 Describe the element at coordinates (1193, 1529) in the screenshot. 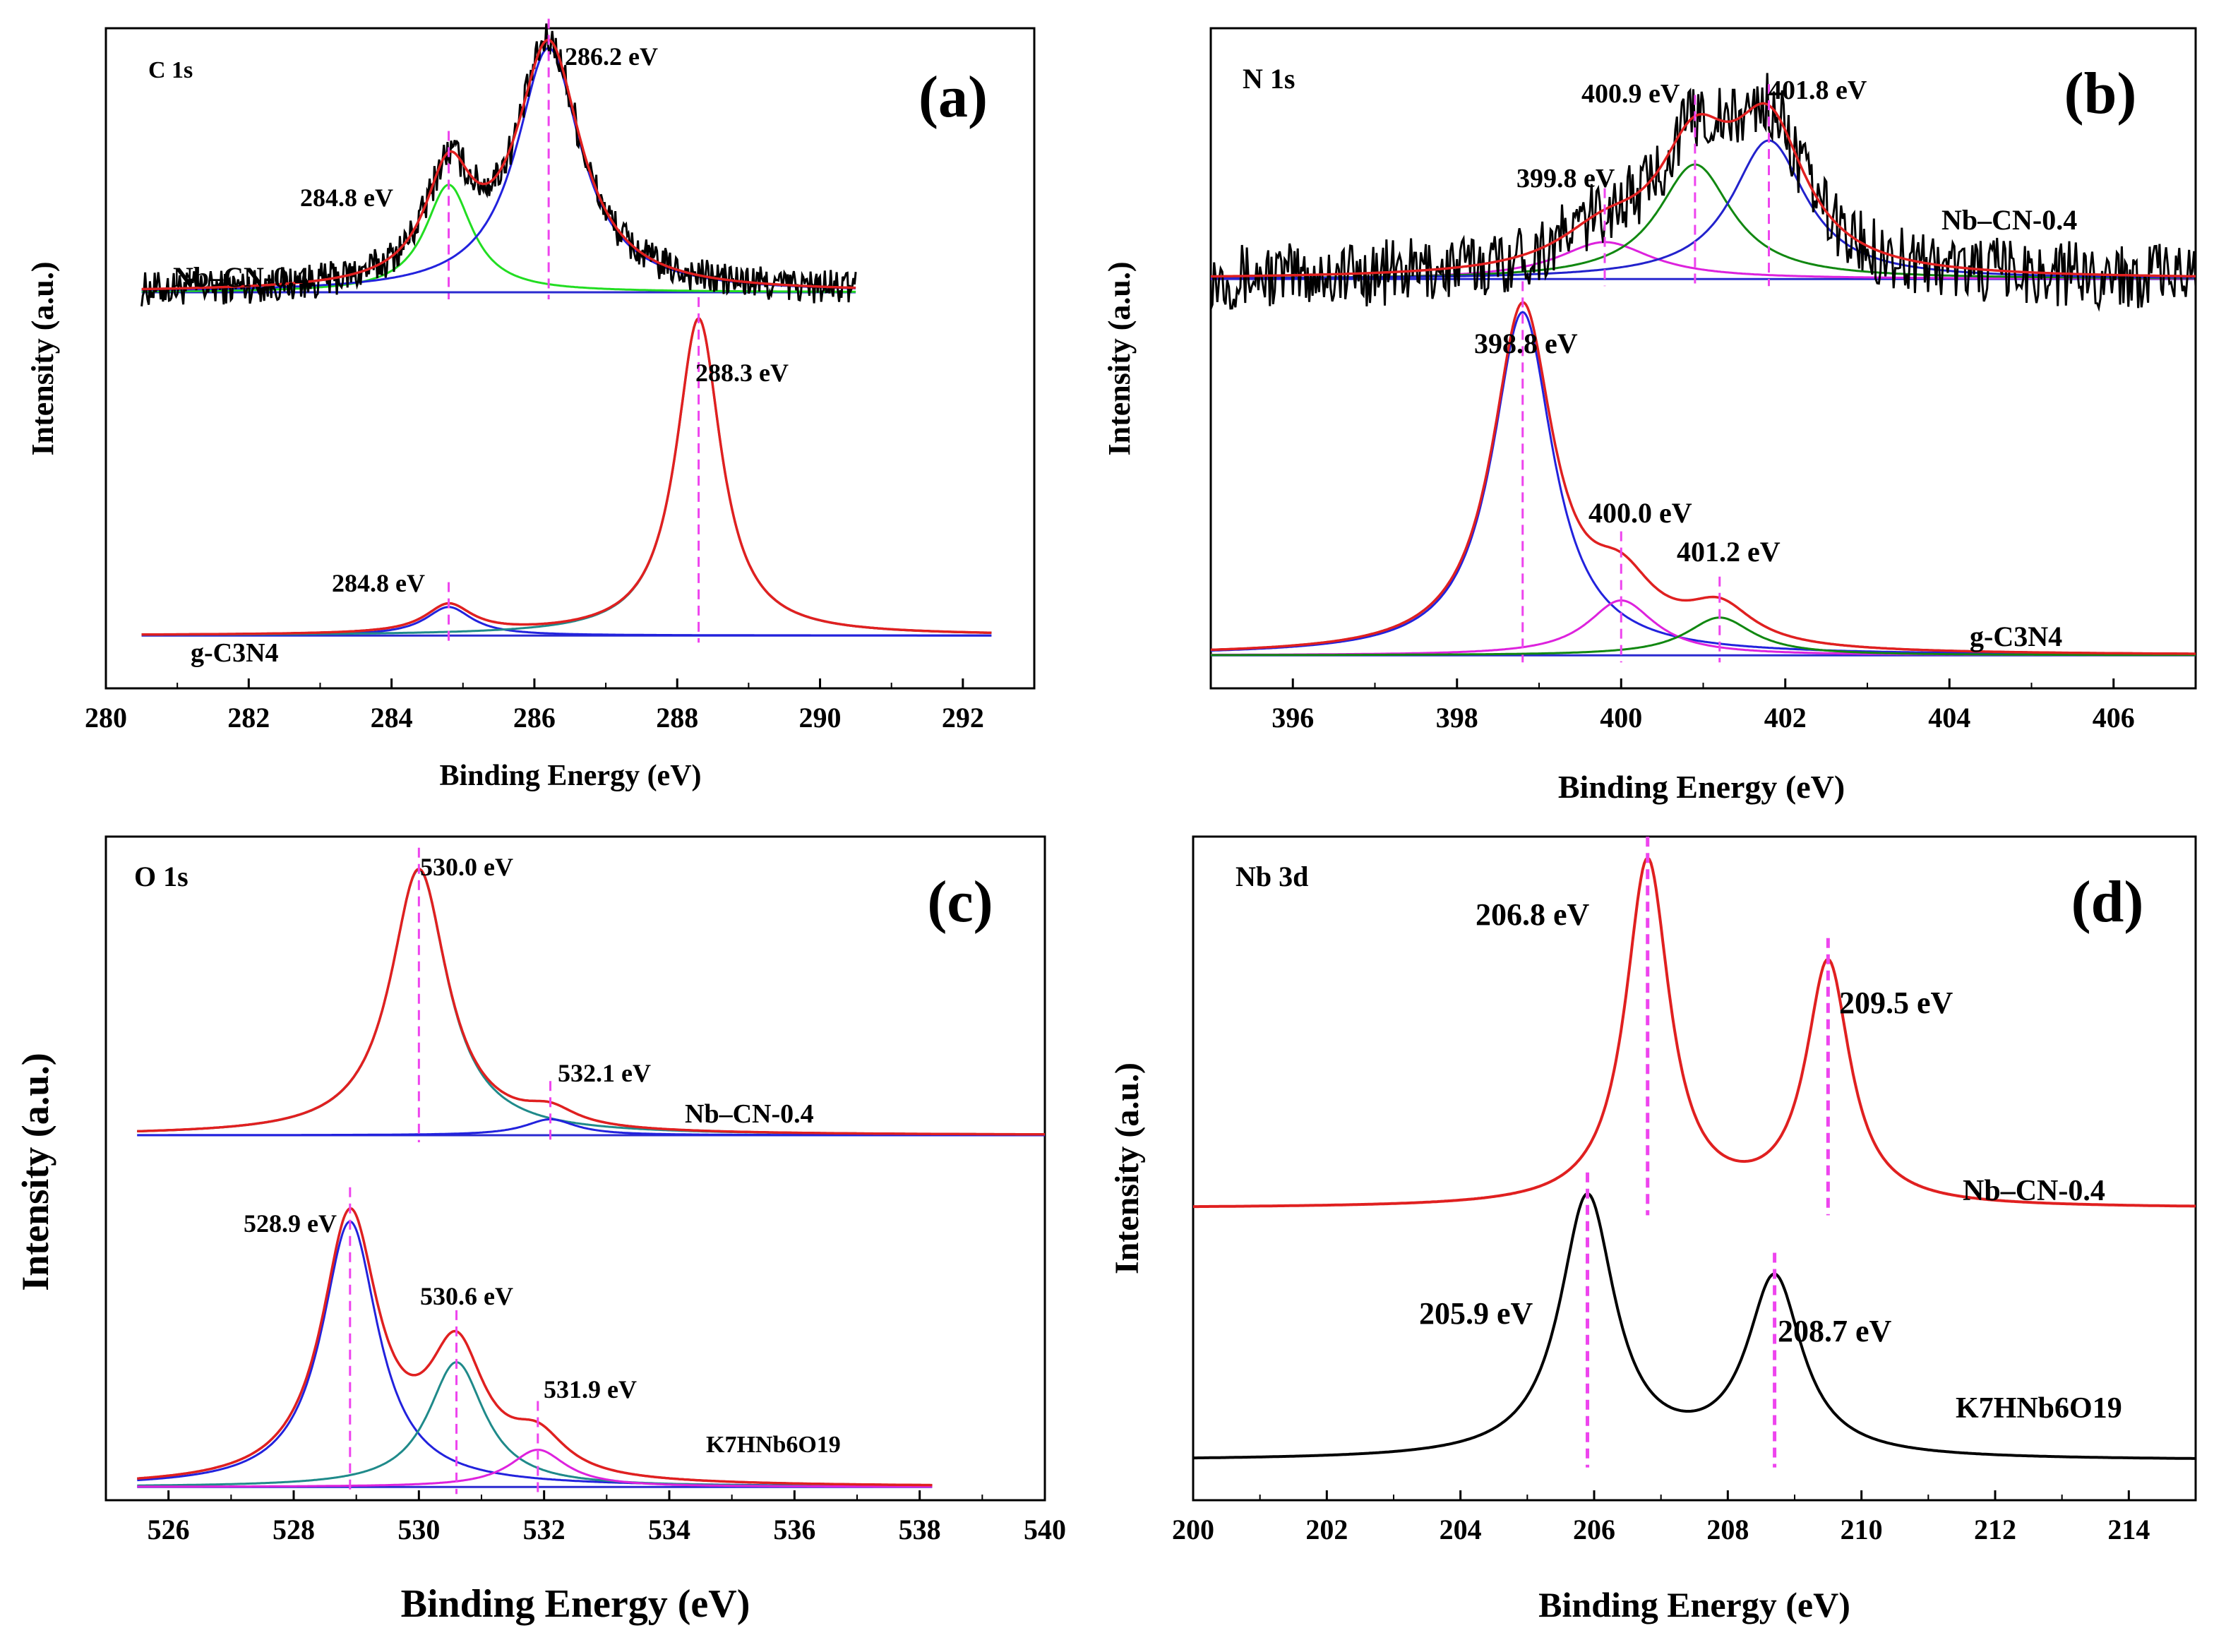

I see `x-tick-label: 200` at that location.